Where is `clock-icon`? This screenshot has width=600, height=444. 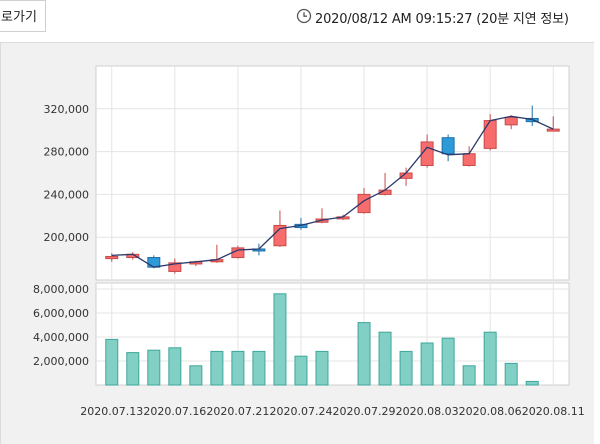 clock-icon is located at coordinates (304, 17).